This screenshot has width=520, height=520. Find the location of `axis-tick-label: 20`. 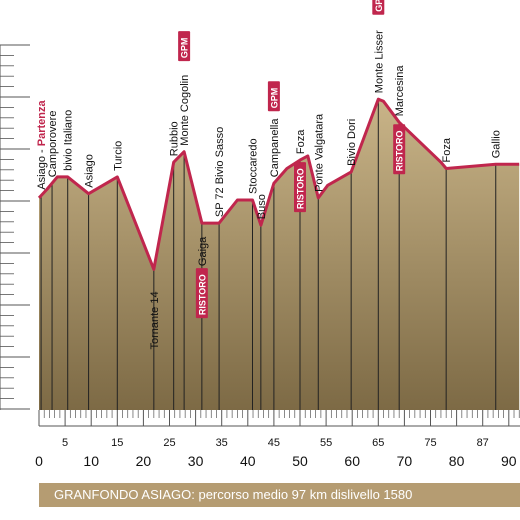

axis-tick-label: 20 is located at coordinates (144, 461).